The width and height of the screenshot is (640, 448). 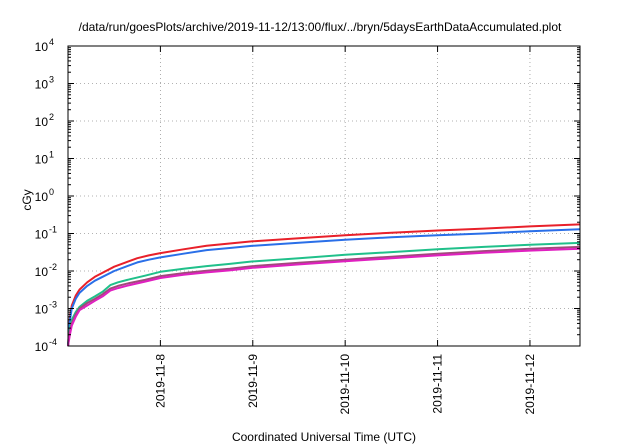 I want to click on y-tick-exponent: 4, so click(x=51, y=42).